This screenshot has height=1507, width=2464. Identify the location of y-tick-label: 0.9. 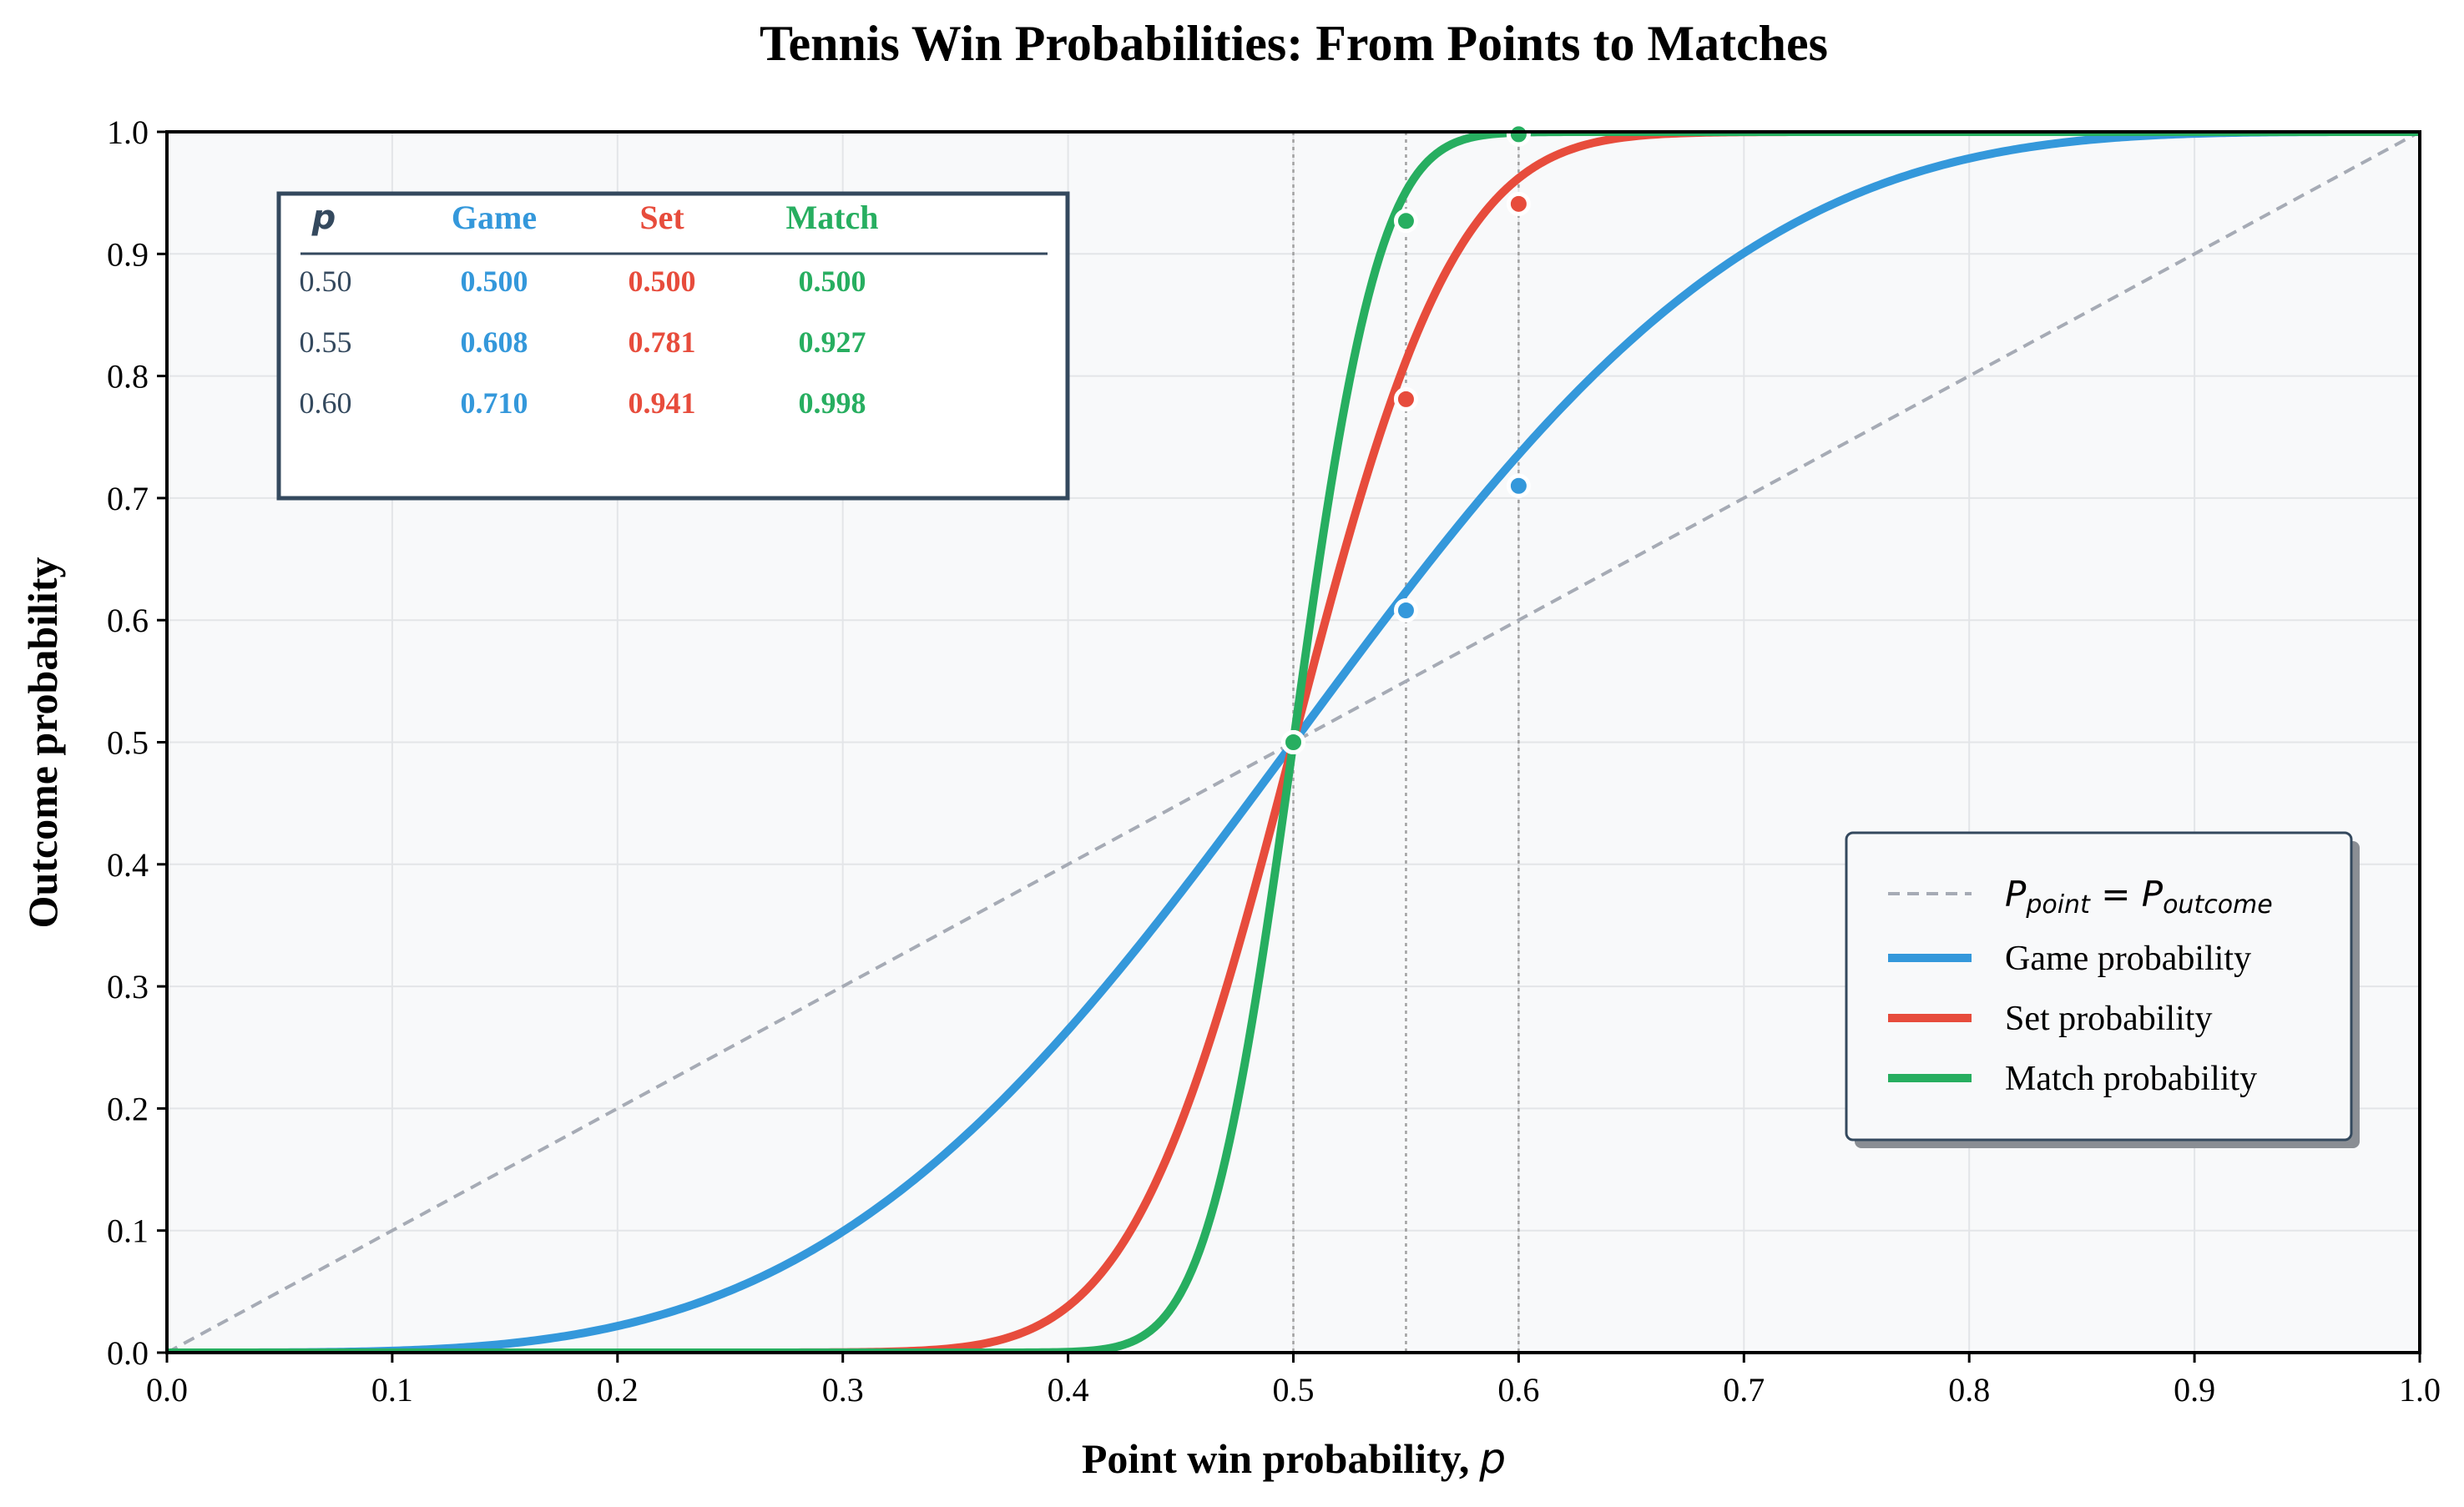
(128, 254).